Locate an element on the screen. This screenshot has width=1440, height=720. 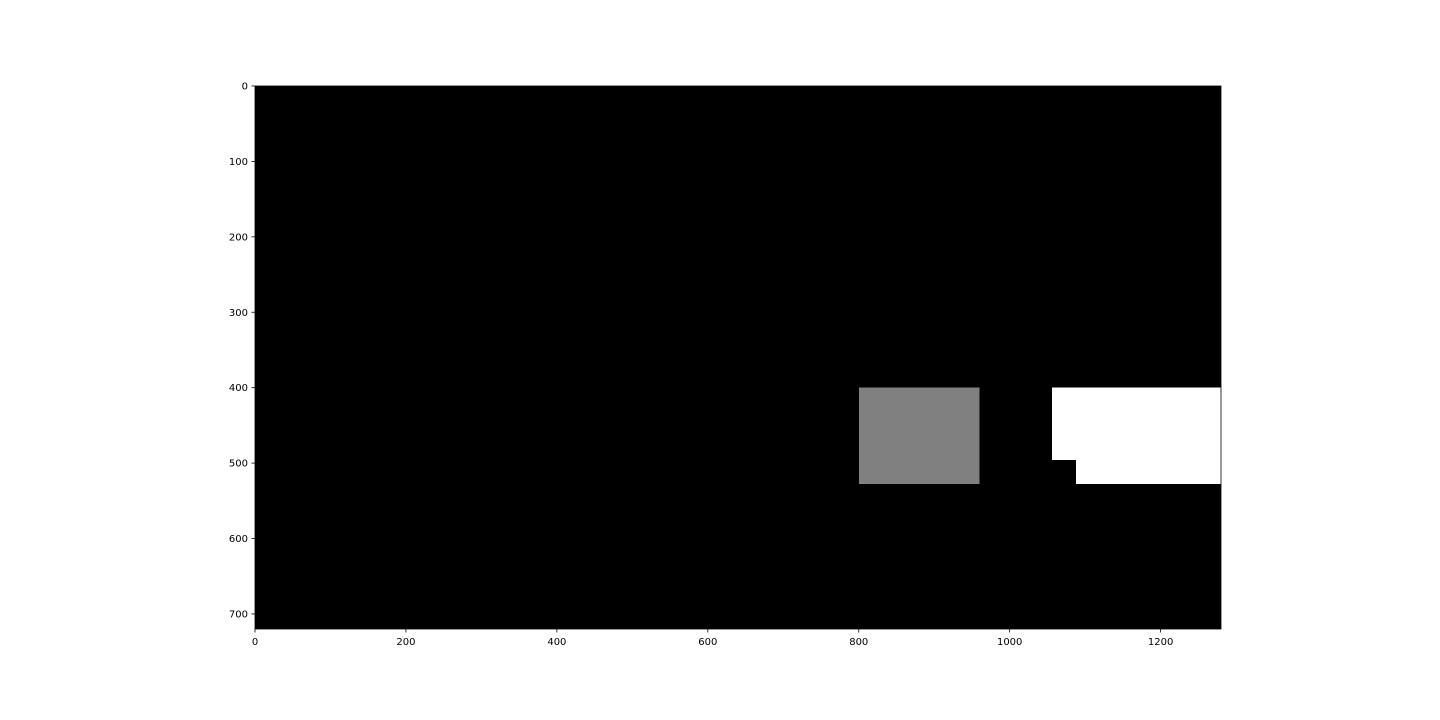
x-tick-label: 1200 is located at coordinates (1160, 642).